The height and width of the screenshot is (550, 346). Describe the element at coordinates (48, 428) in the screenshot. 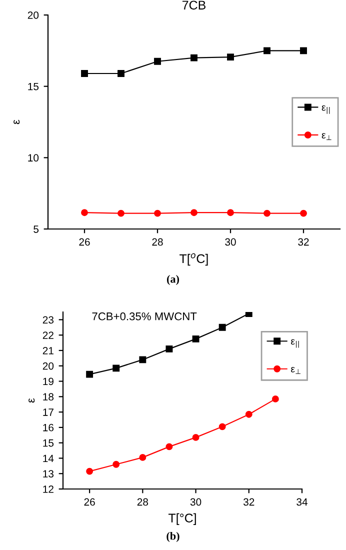

I see `y-tick-label: 16` at that location.